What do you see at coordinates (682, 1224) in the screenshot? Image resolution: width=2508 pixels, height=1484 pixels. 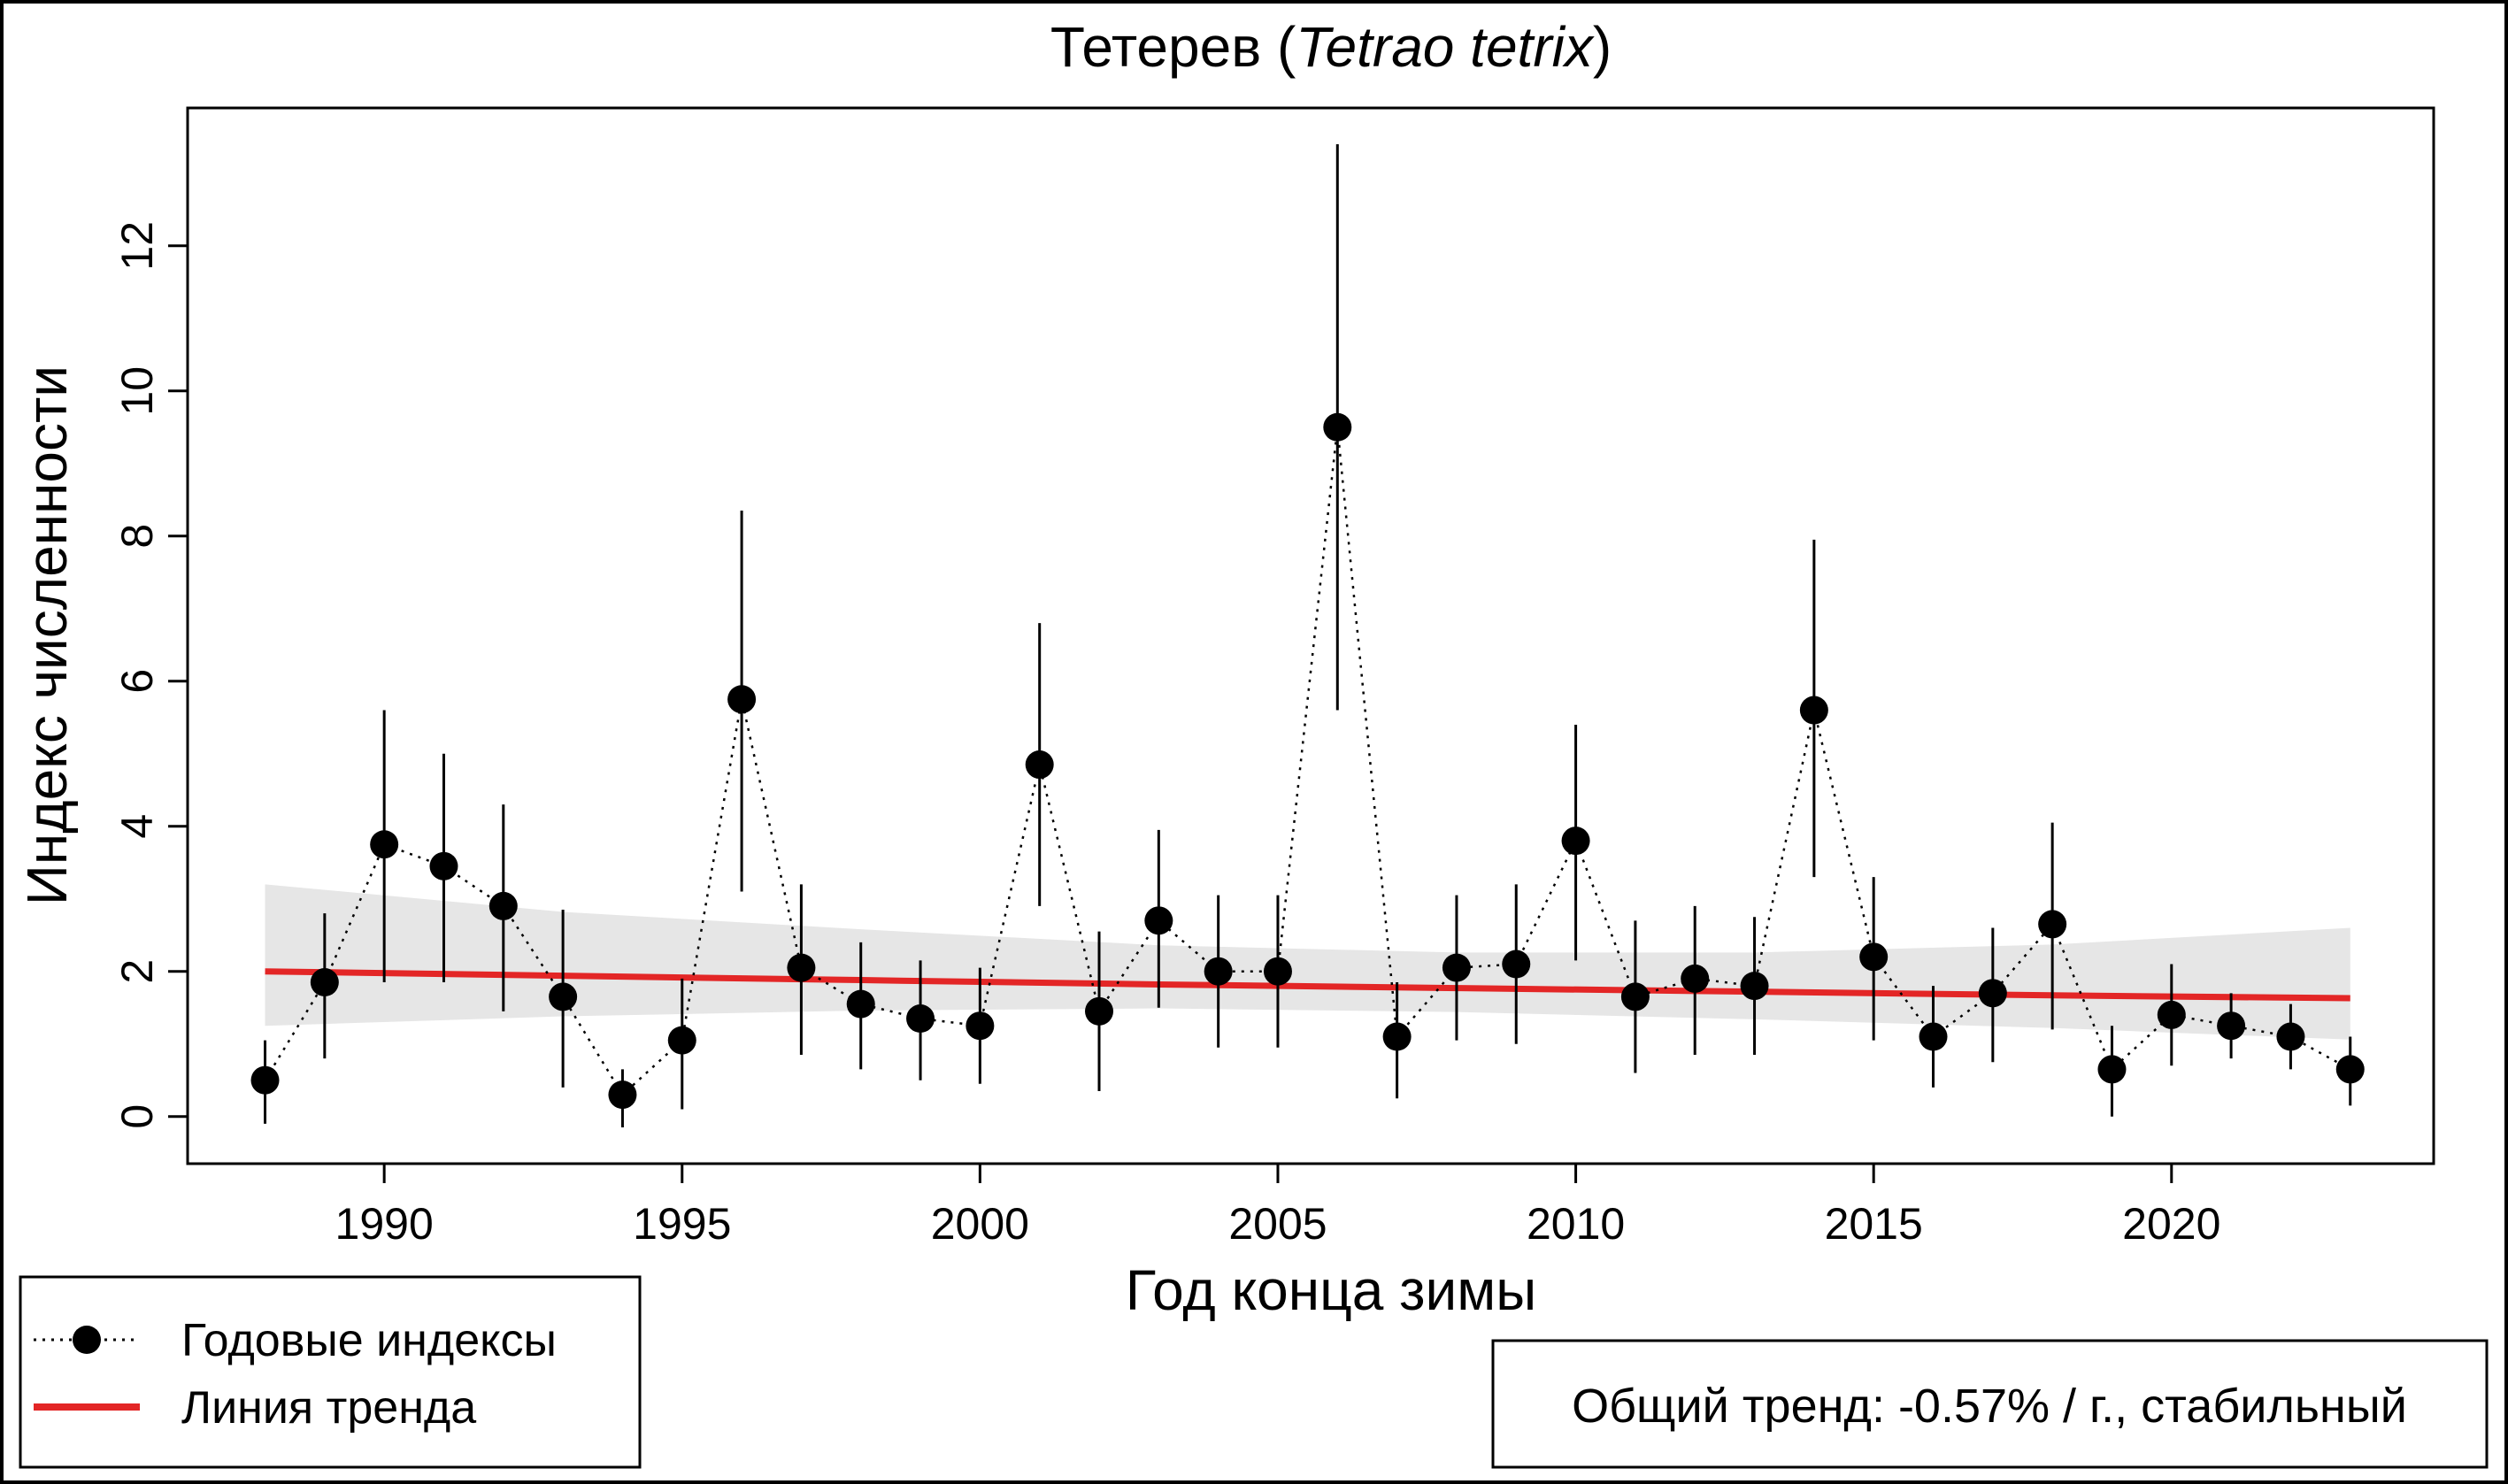 I see `x-tick-label-1995: 1995` at bounding box center [682, 1224].